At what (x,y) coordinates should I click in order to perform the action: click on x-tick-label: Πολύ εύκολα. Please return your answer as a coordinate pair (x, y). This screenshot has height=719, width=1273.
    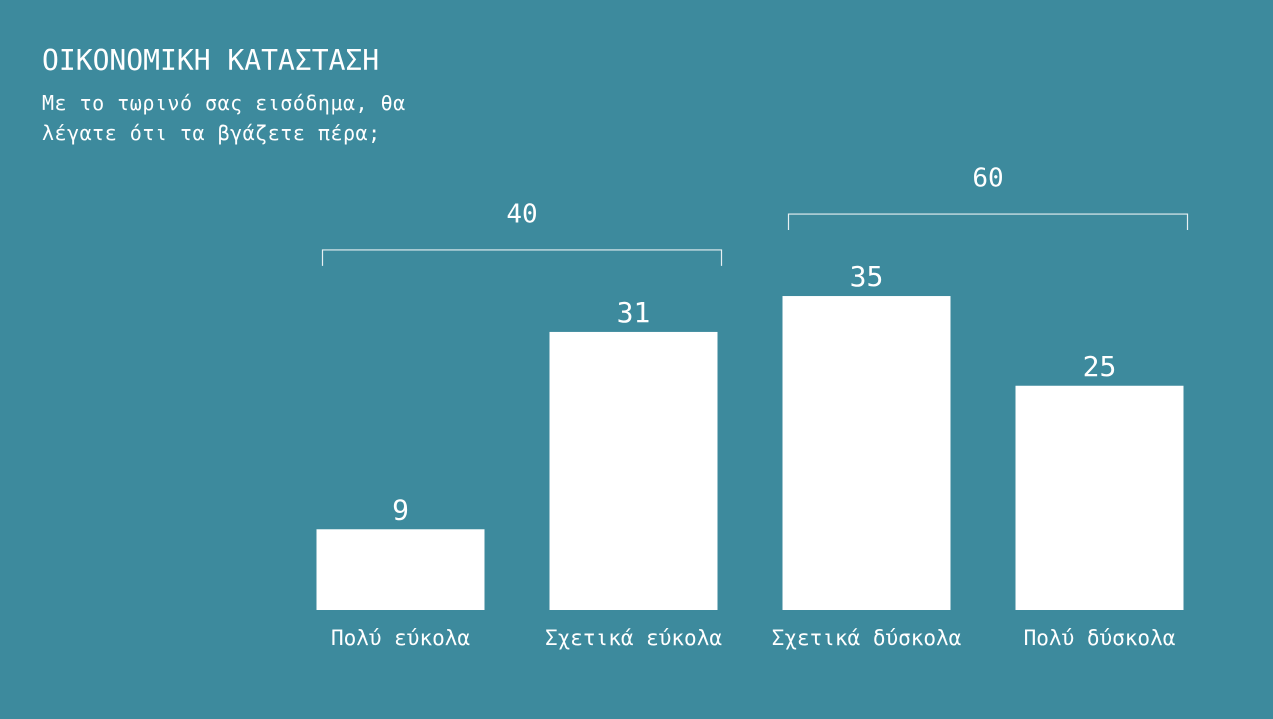
    Looking at the image, I should click on (400, 638).